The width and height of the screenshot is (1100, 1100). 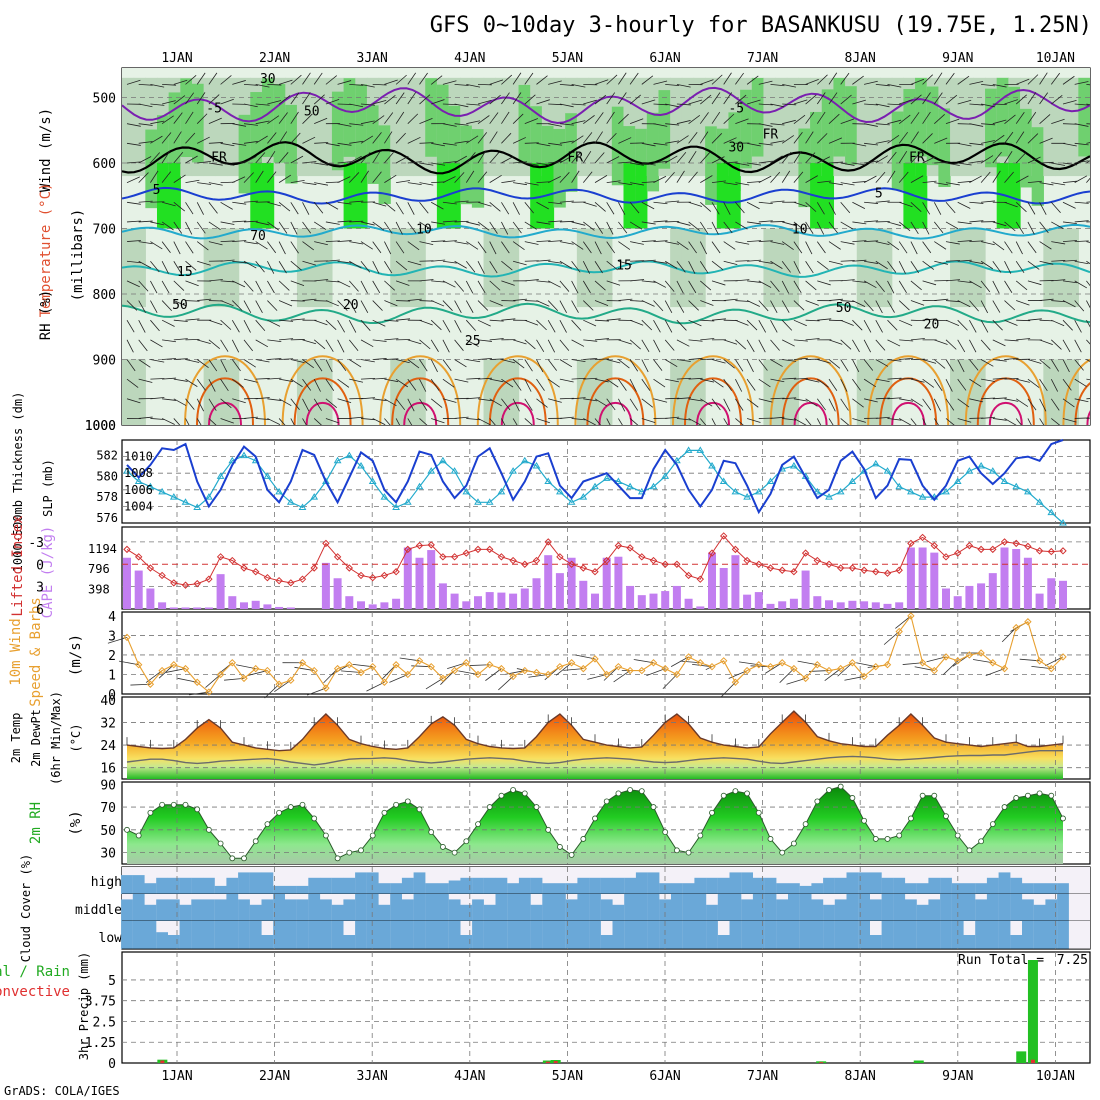 What do you see at coordinates (1037, 166) in the screenshot?
I see `rh-band-green` at bounding box center [1037, 166].